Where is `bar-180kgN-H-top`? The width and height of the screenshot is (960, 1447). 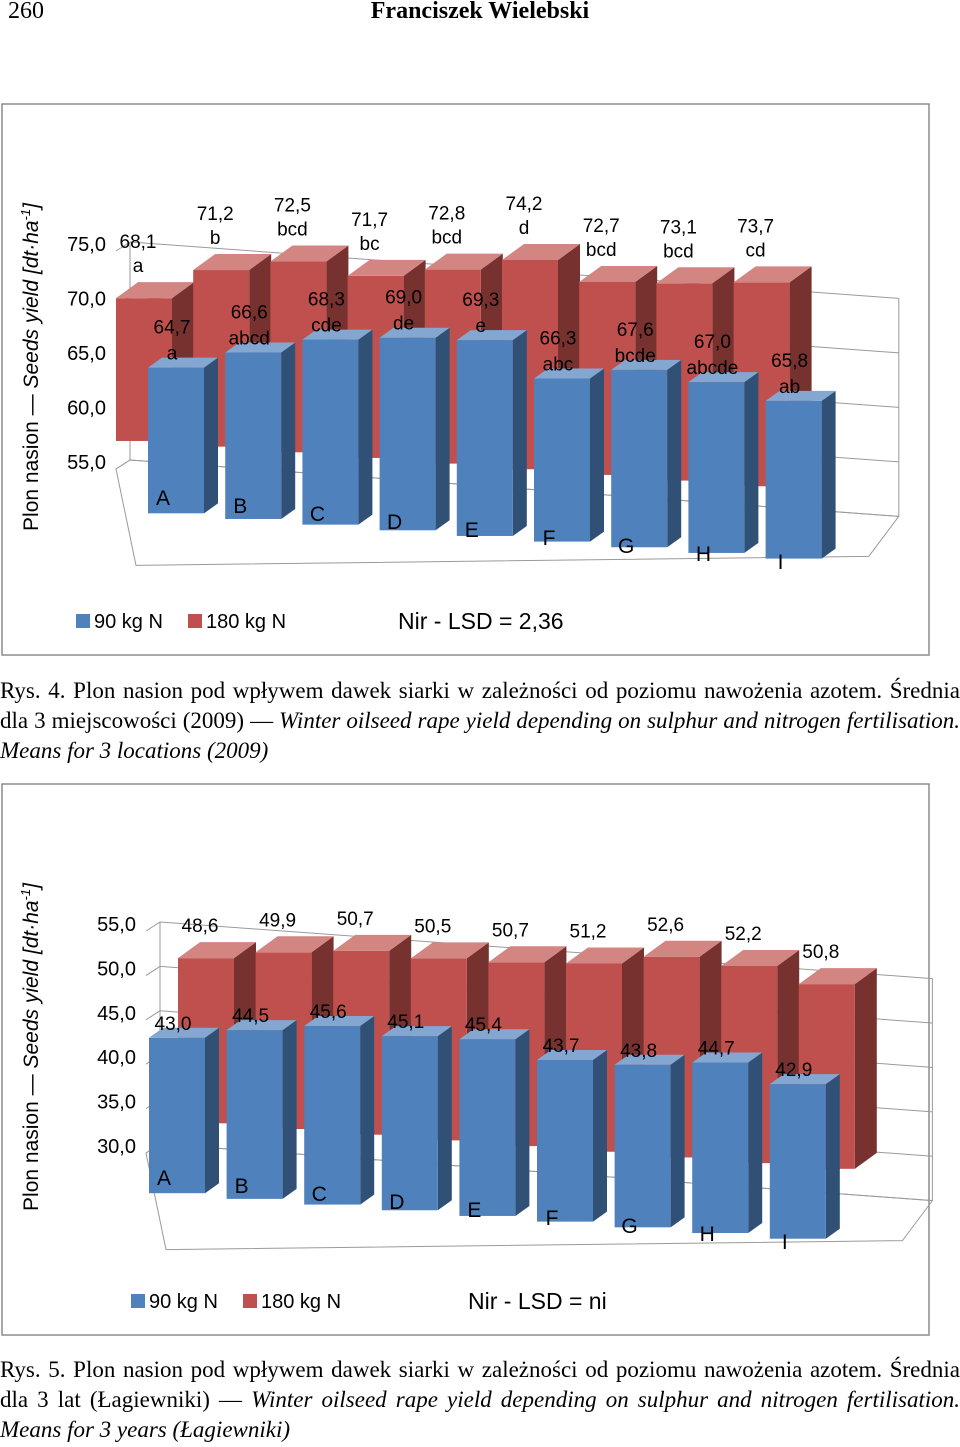
bar-180kgN-H-top is located at coordinates (695, 275).